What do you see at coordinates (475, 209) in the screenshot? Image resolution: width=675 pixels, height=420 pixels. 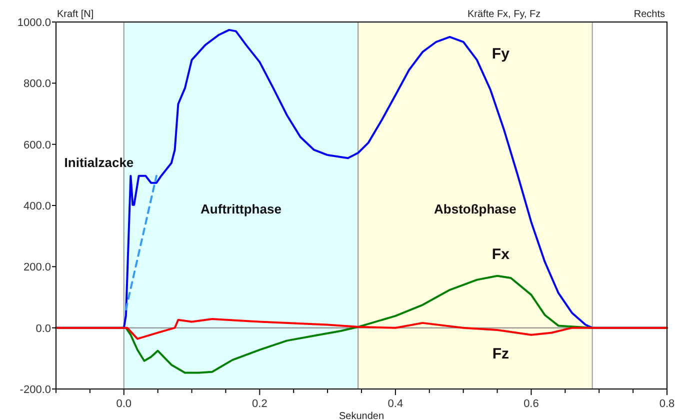 I see `band-label: Abstoßphase` at bounding box center [475, 209].